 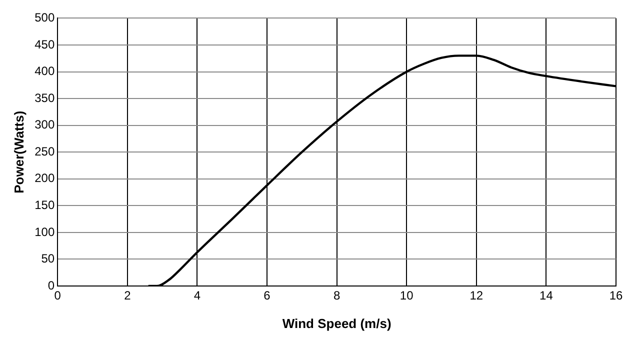 I want to click on y-tick-label: 400, so click(x=44, y=71).